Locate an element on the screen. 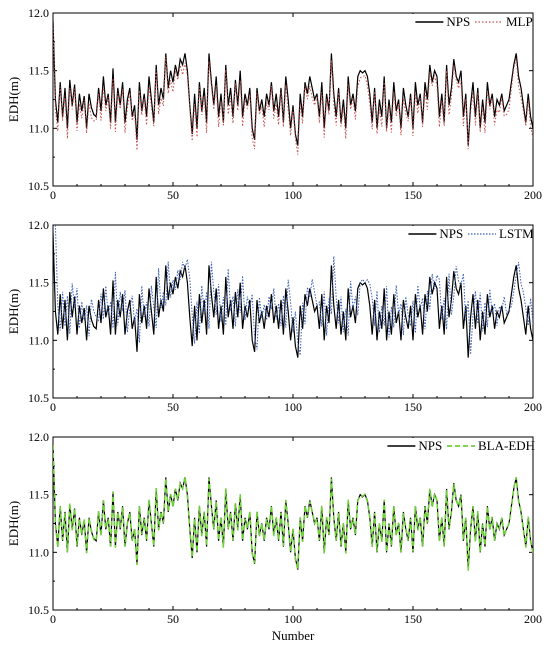  x-axis-title: Number is located at coordinates (293, 635).